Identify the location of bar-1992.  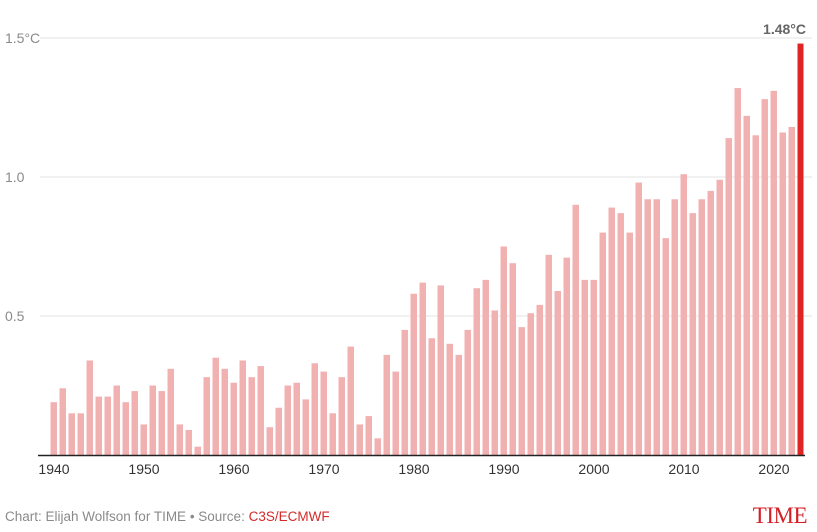
(521, 391).